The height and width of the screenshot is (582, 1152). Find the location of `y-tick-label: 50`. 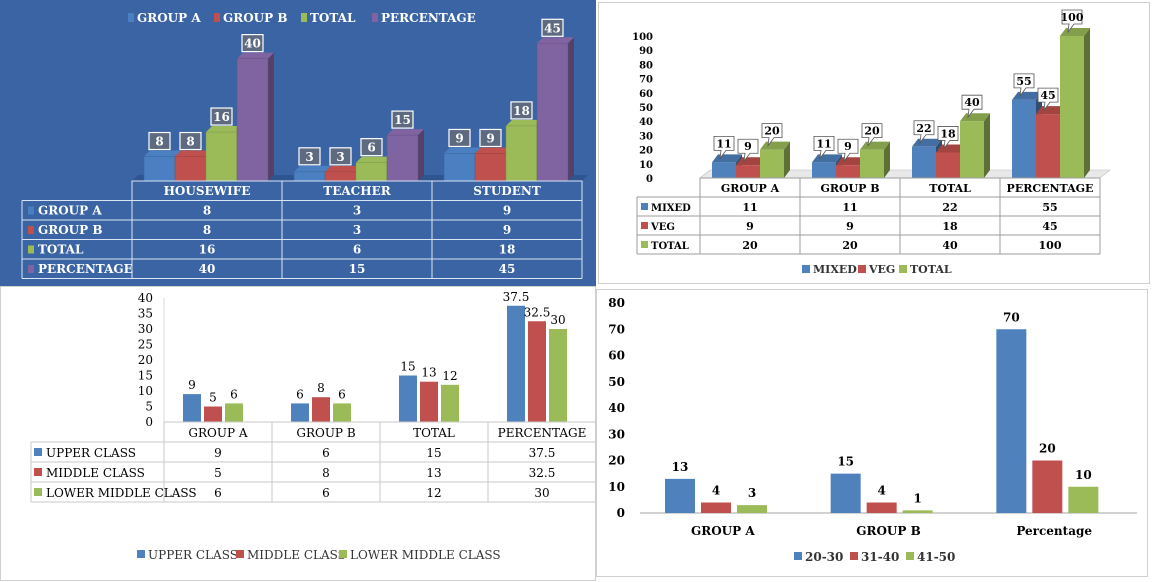

y-tick-label: 50 is located at coordinates (616, 382).